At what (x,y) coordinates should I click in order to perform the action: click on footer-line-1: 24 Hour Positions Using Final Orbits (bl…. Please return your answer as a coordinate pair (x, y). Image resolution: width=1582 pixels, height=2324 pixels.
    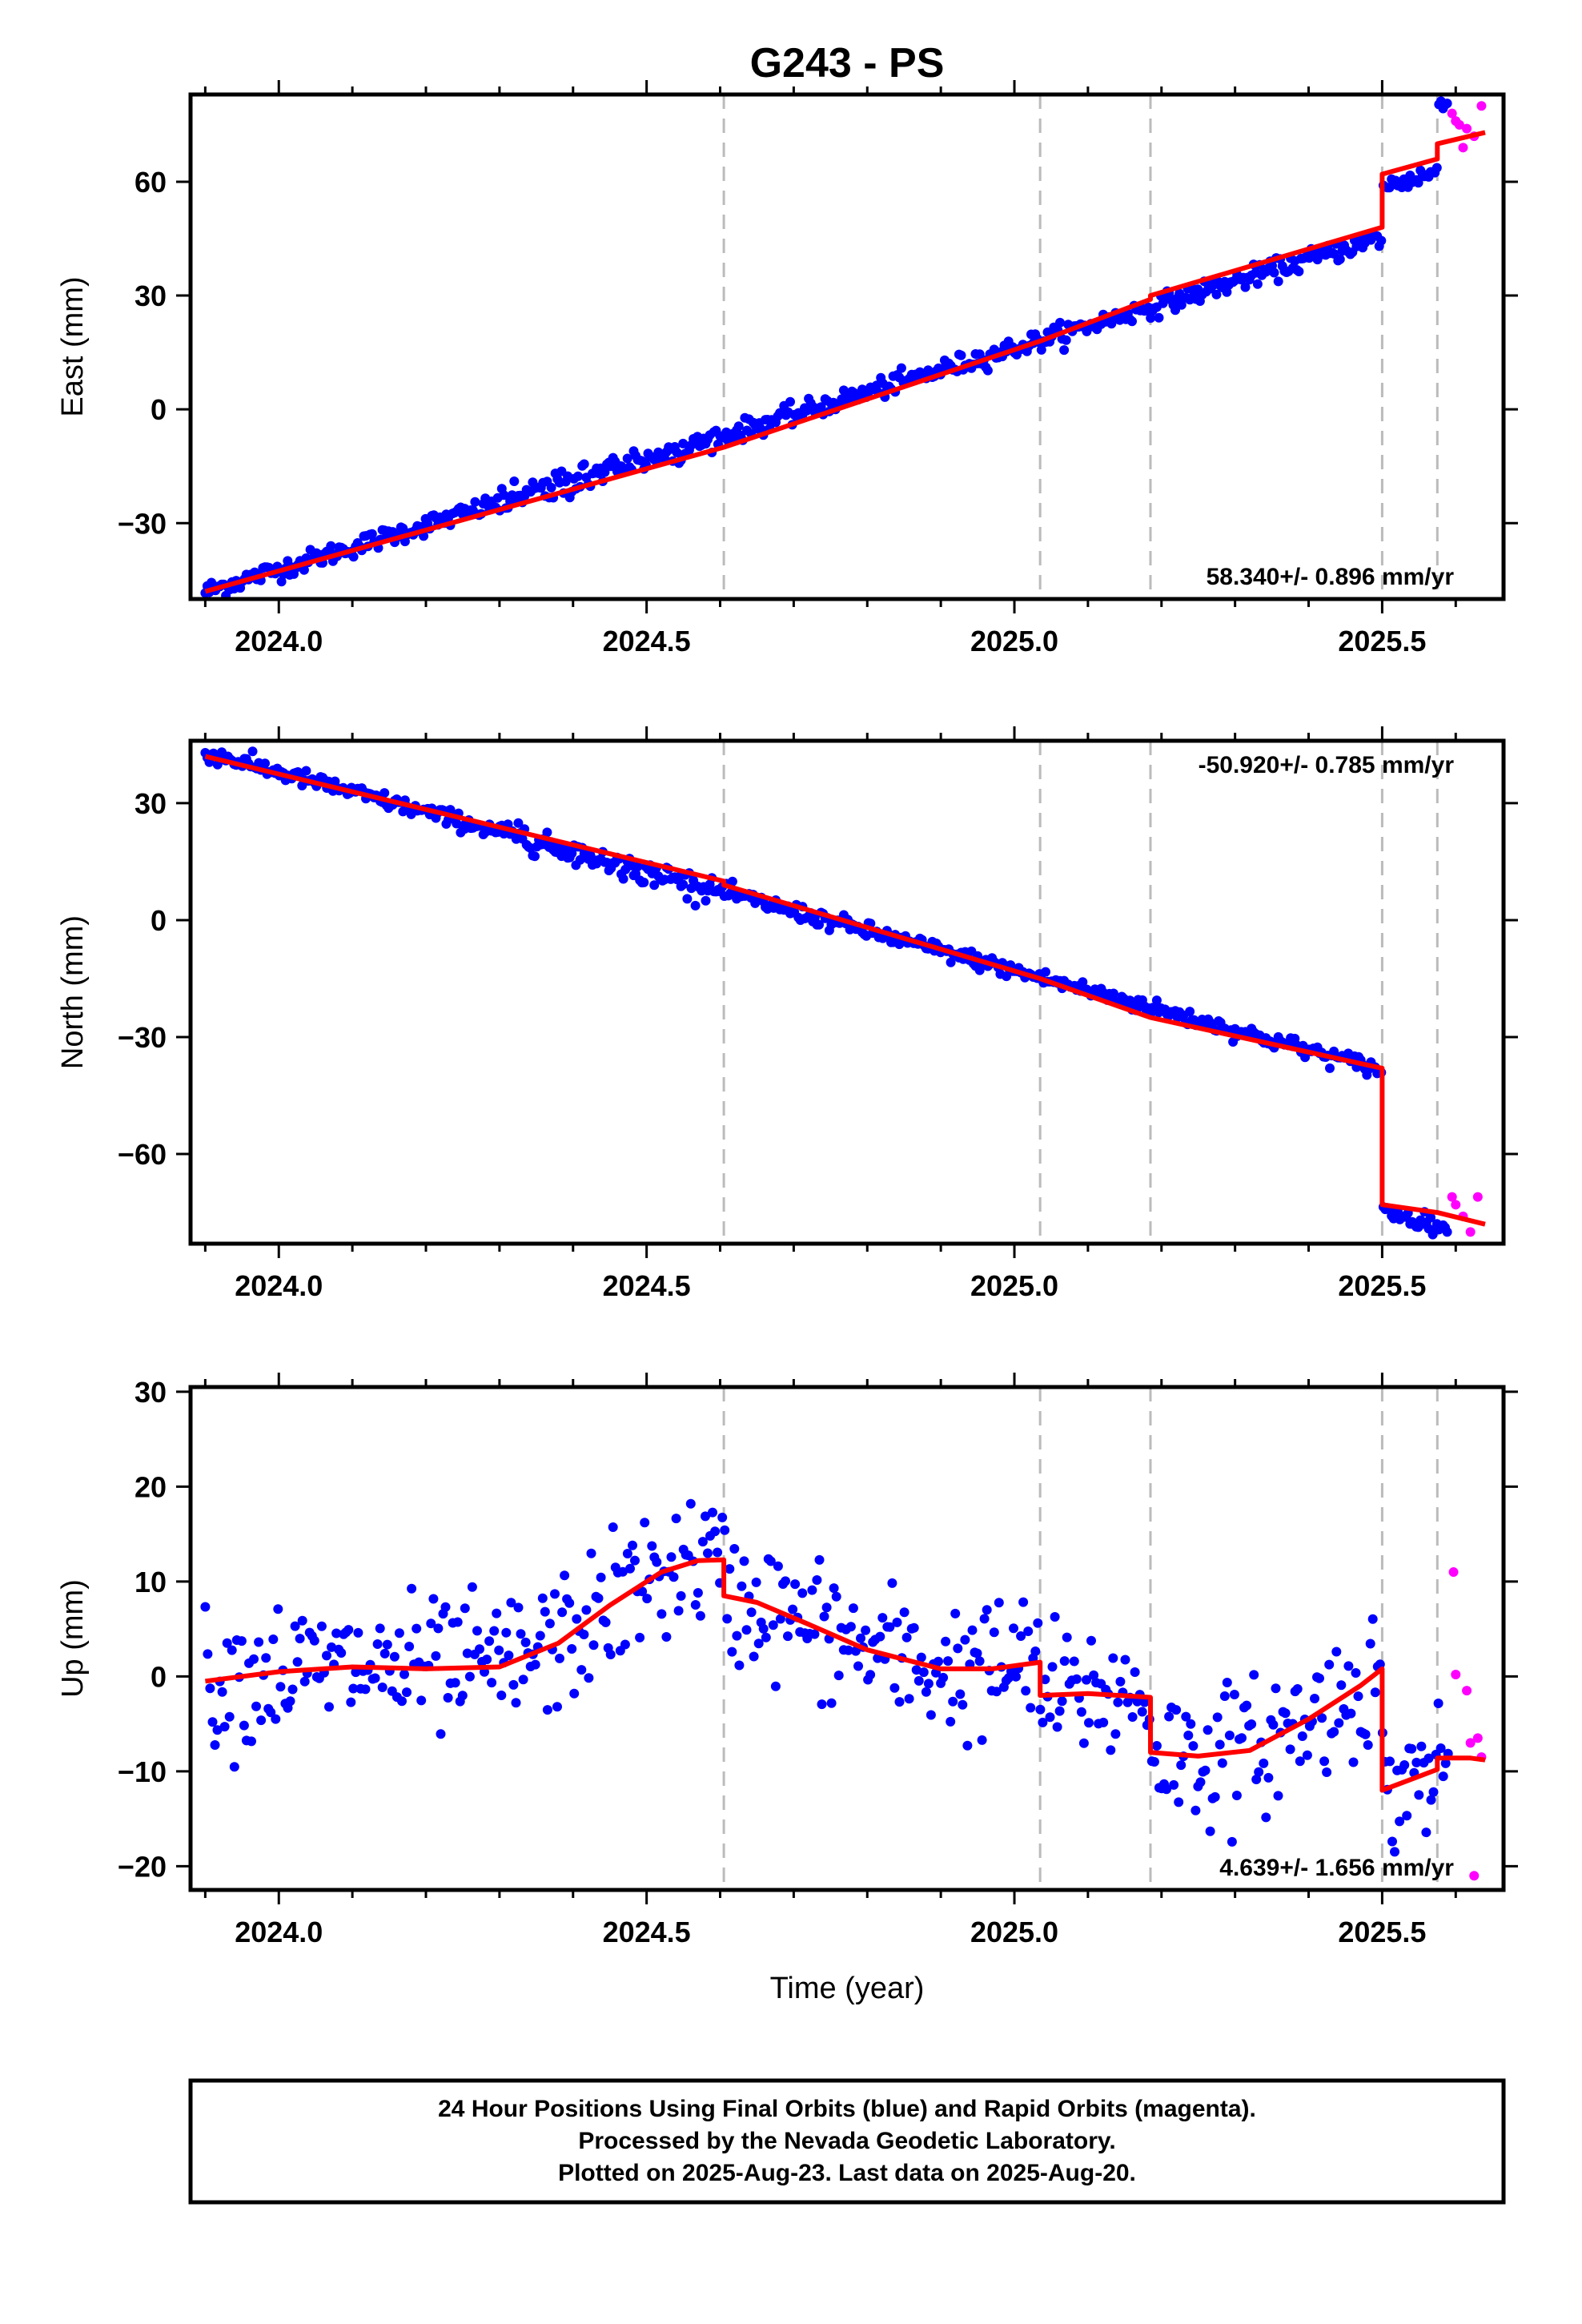
    Looking at the image, I should click on (847, 2109).